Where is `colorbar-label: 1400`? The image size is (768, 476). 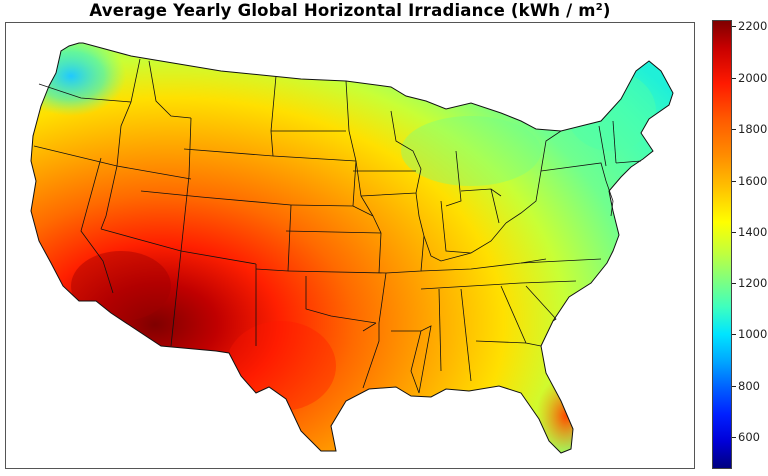
colorbar-label: 1400 is located at coordinates (753, 232).